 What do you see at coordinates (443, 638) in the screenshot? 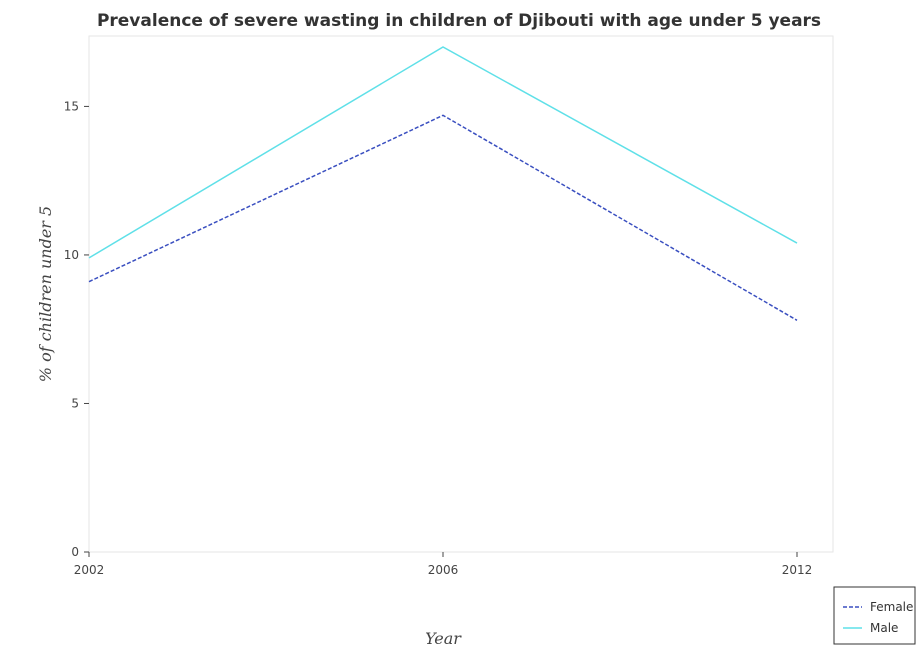
I see `x-axis-label: Year` at bounding box center [443, 638].